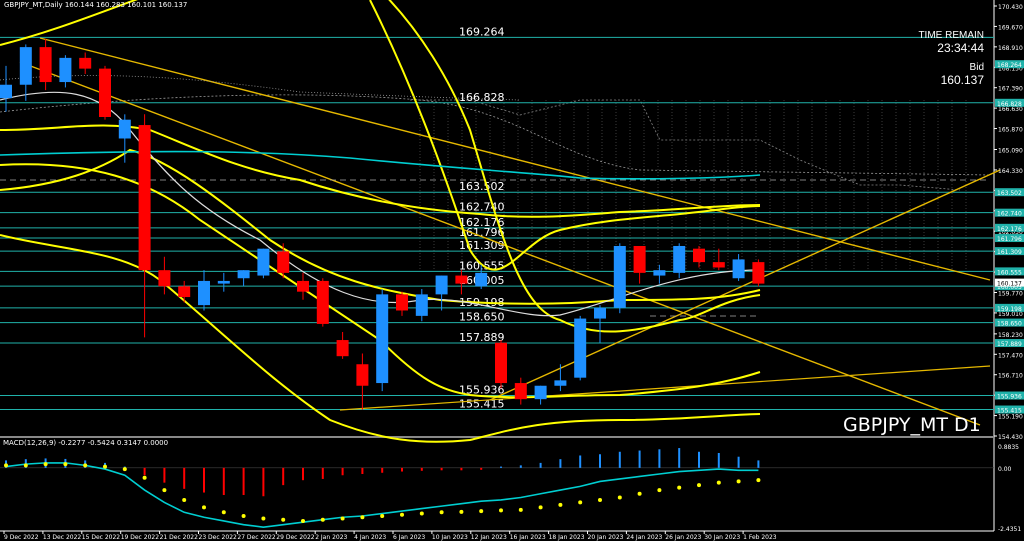  Describe the element at coordinates (495, 135) in the screenshot. I see `cloud-lower` at that location.